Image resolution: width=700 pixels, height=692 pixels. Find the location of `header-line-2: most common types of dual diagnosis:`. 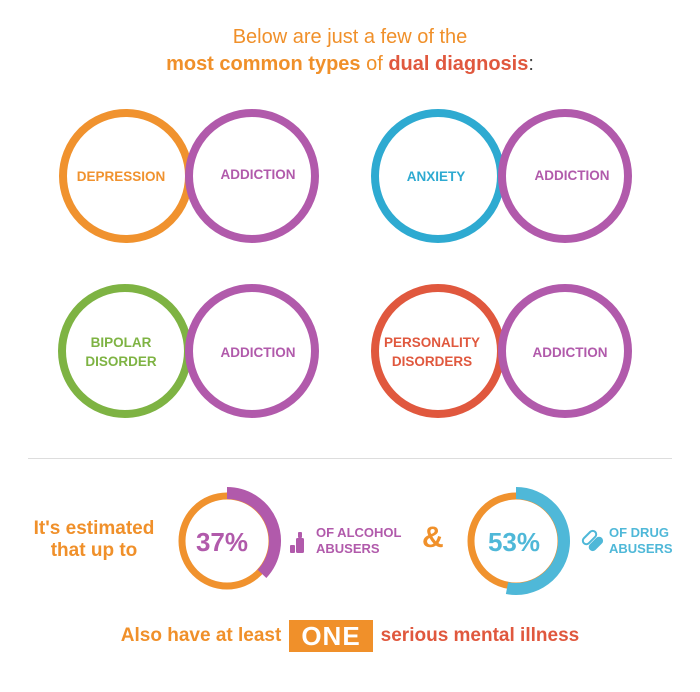

header-line-2: most common types of dual diagnosis: is located at coordinates (350, 64).